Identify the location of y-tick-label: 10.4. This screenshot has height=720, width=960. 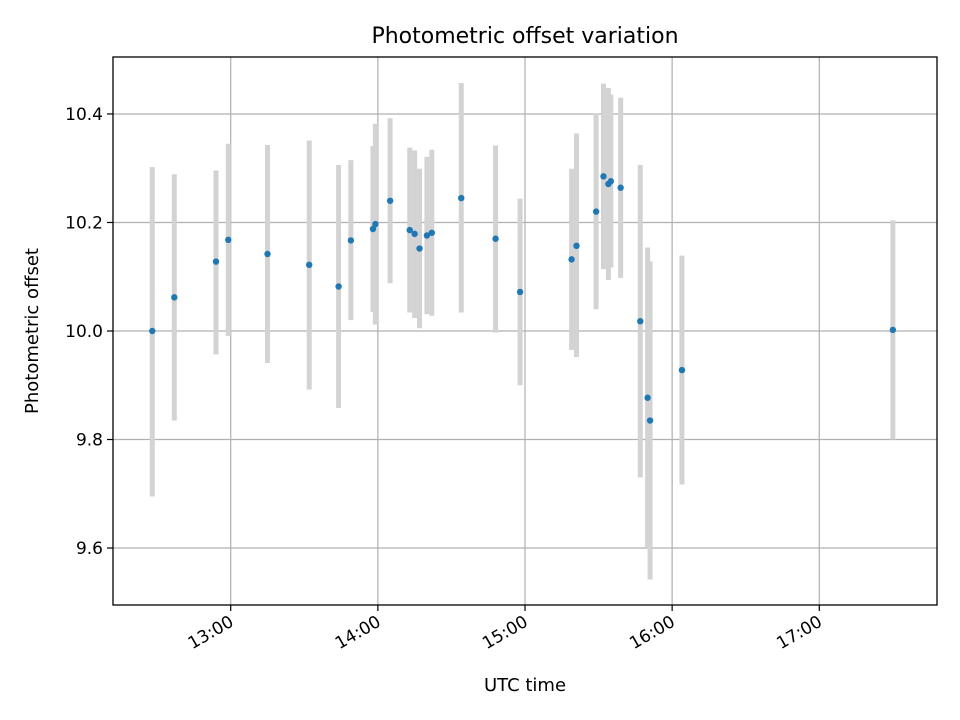
(84, 115).